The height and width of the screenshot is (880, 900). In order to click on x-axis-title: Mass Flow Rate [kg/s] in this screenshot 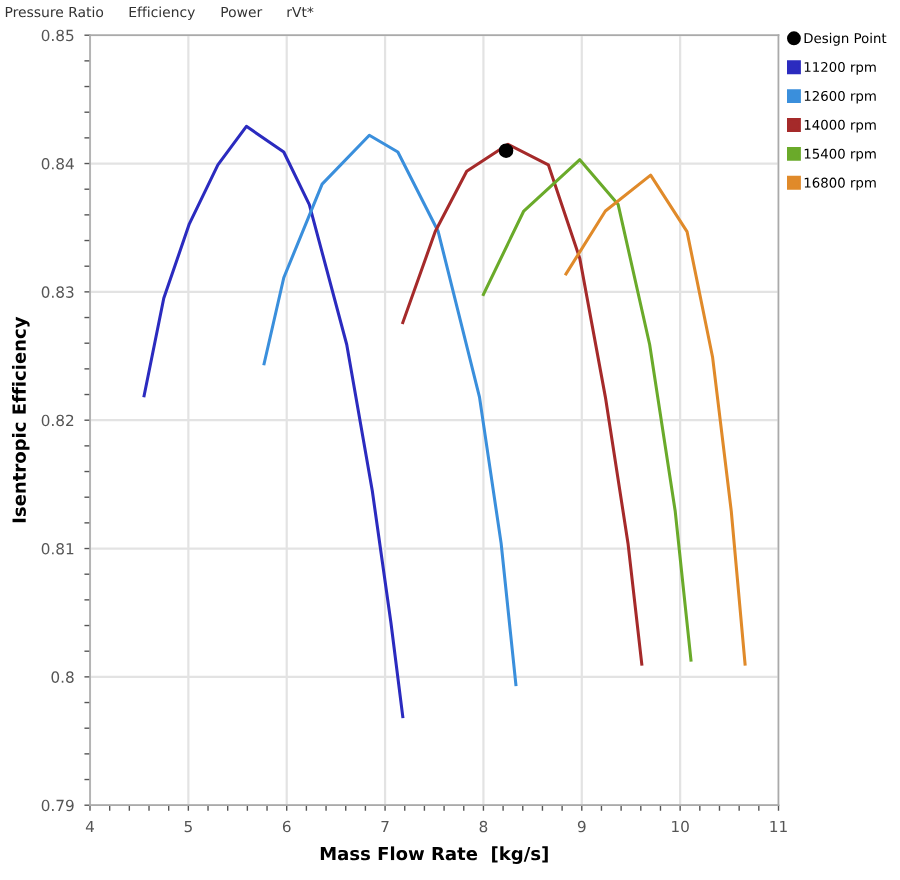, I will do `click(434, 855)`.